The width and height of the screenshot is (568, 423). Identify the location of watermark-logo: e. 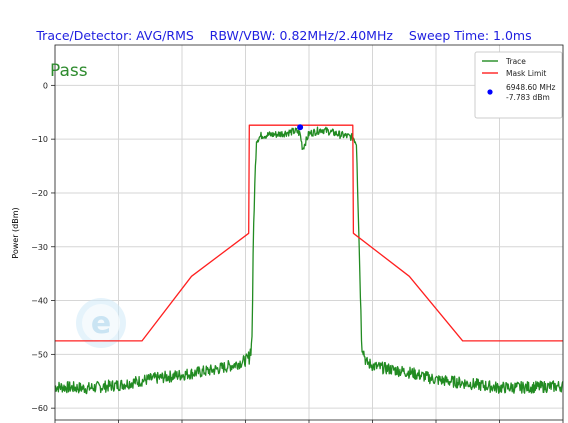
(101, 323).